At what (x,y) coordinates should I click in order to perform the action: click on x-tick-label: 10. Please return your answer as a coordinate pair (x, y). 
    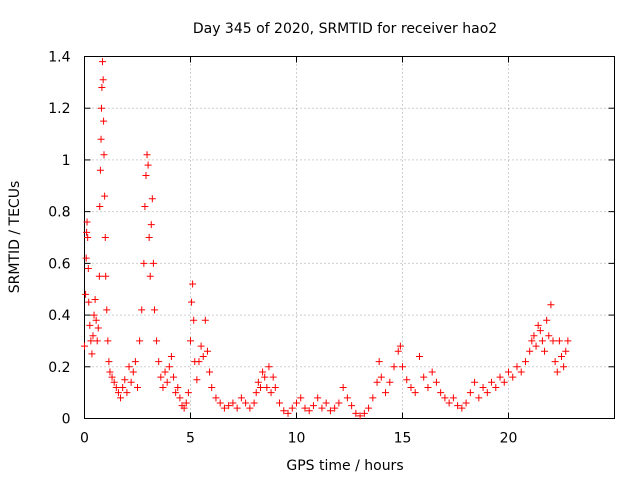
    Looking at the image, I should click on (297, 439).